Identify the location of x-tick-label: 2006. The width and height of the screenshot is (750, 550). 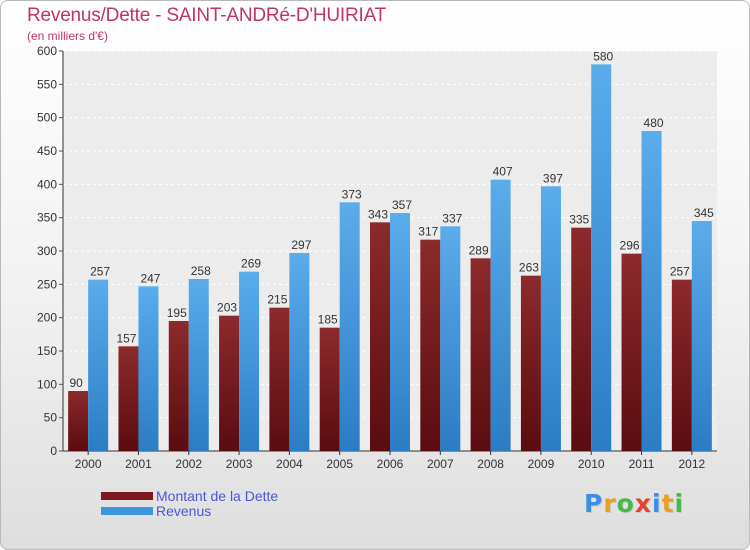
(390, 464).